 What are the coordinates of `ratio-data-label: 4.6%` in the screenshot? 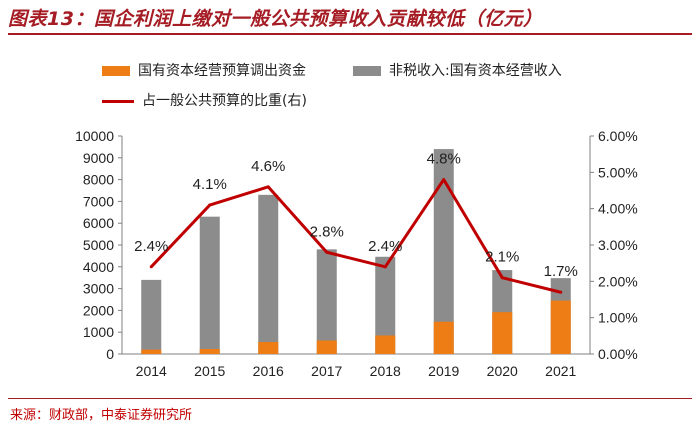 It's located at (268, 166).